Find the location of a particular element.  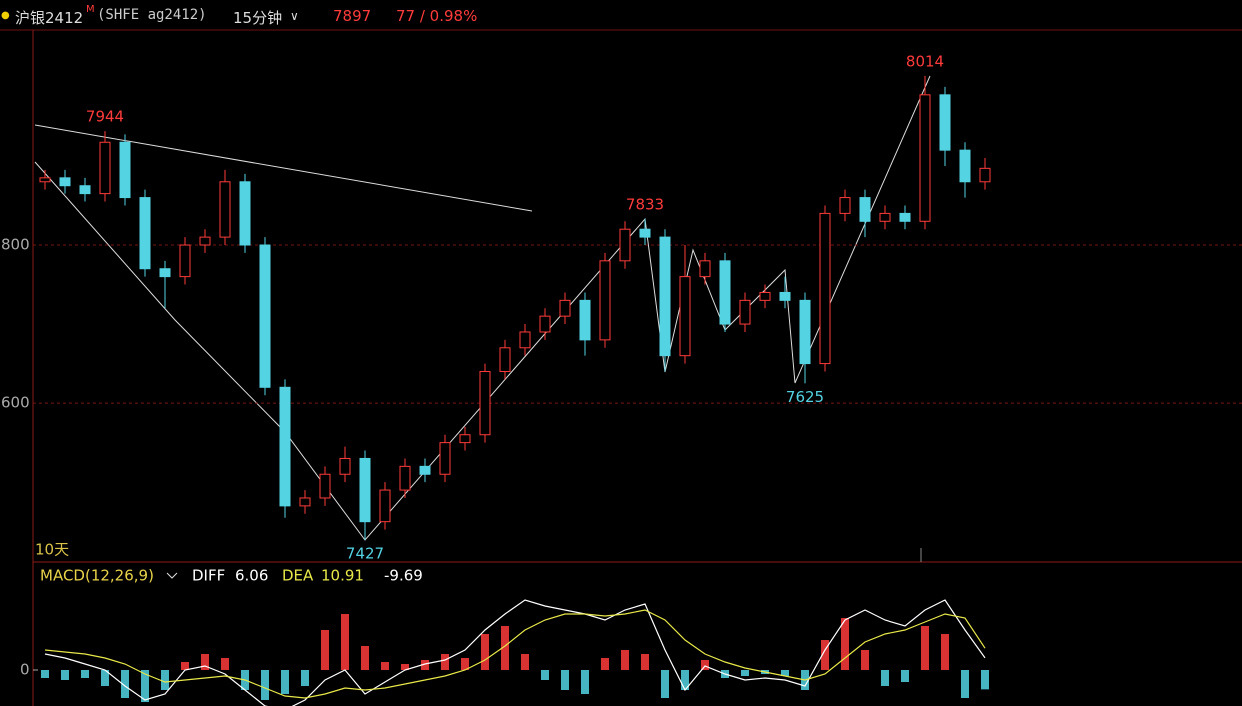

high-label: 7833 is located at coordinates (645, 204).